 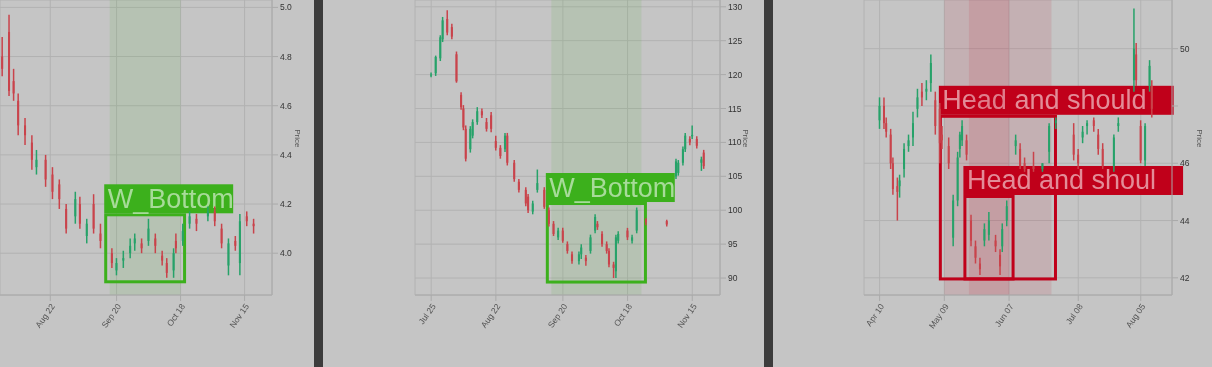 What do you see at coordinates (286, 154) in the screenshot?
I see `y-tick-label: 4.4` at bounding box center [286, 154].